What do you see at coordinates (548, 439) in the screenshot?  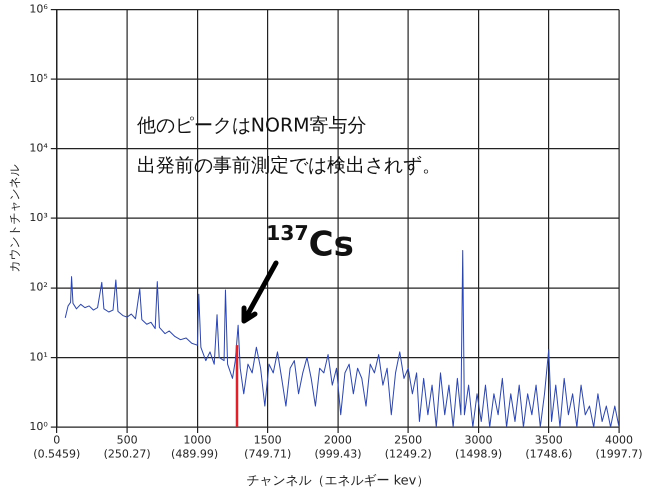 I see `x-tick-label: 3500` at bounding box center [548, 439].